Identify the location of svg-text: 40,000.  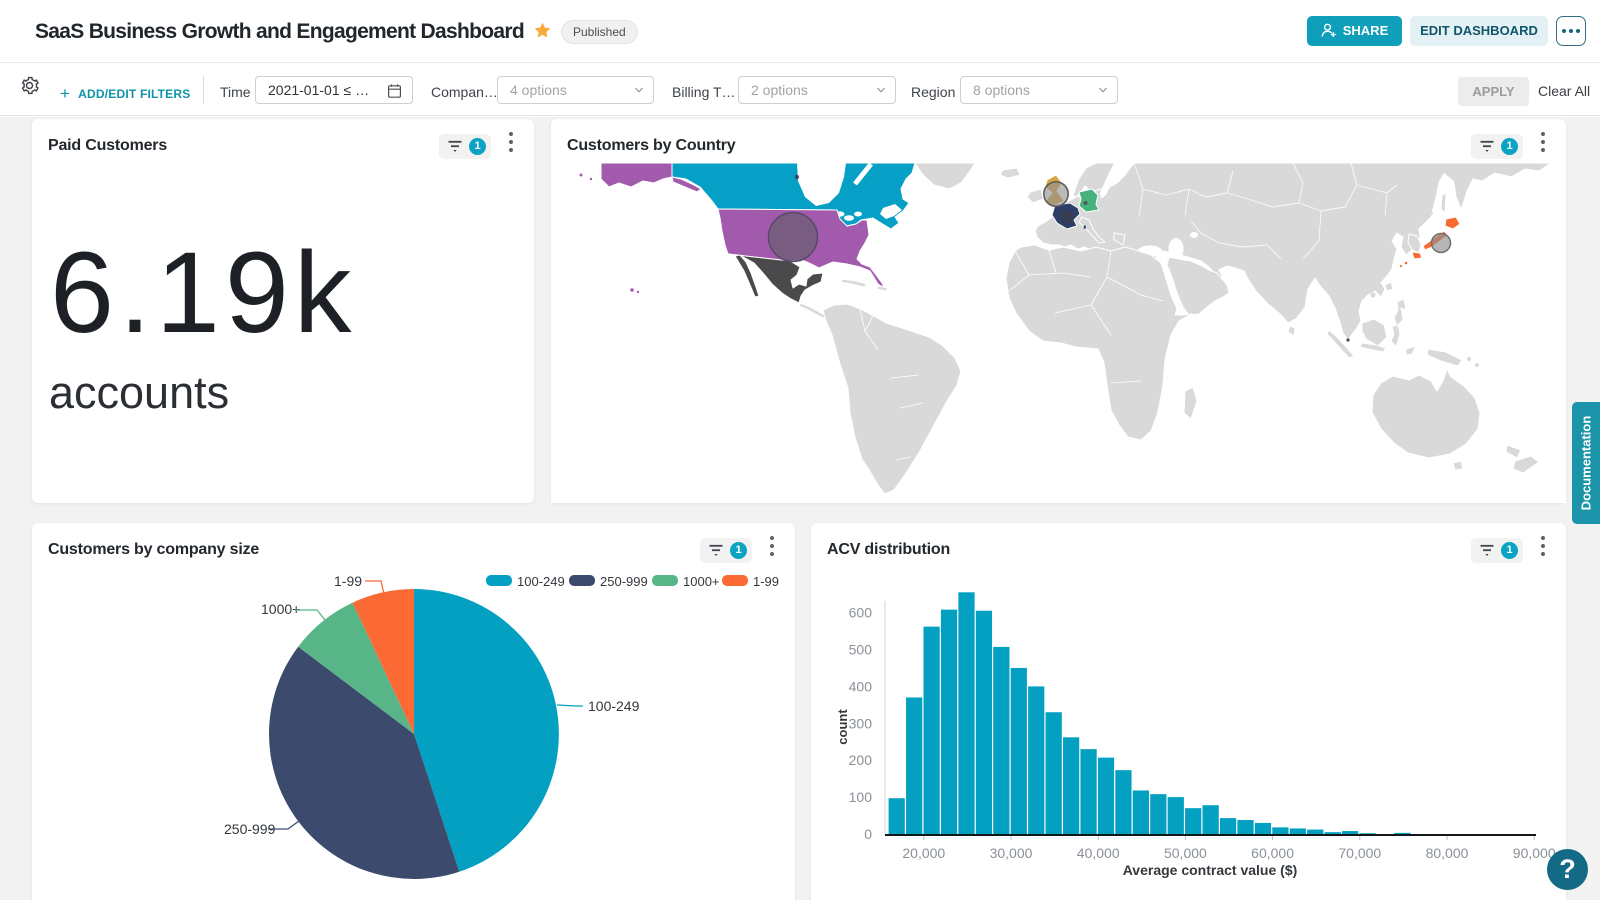
(1098, 853).